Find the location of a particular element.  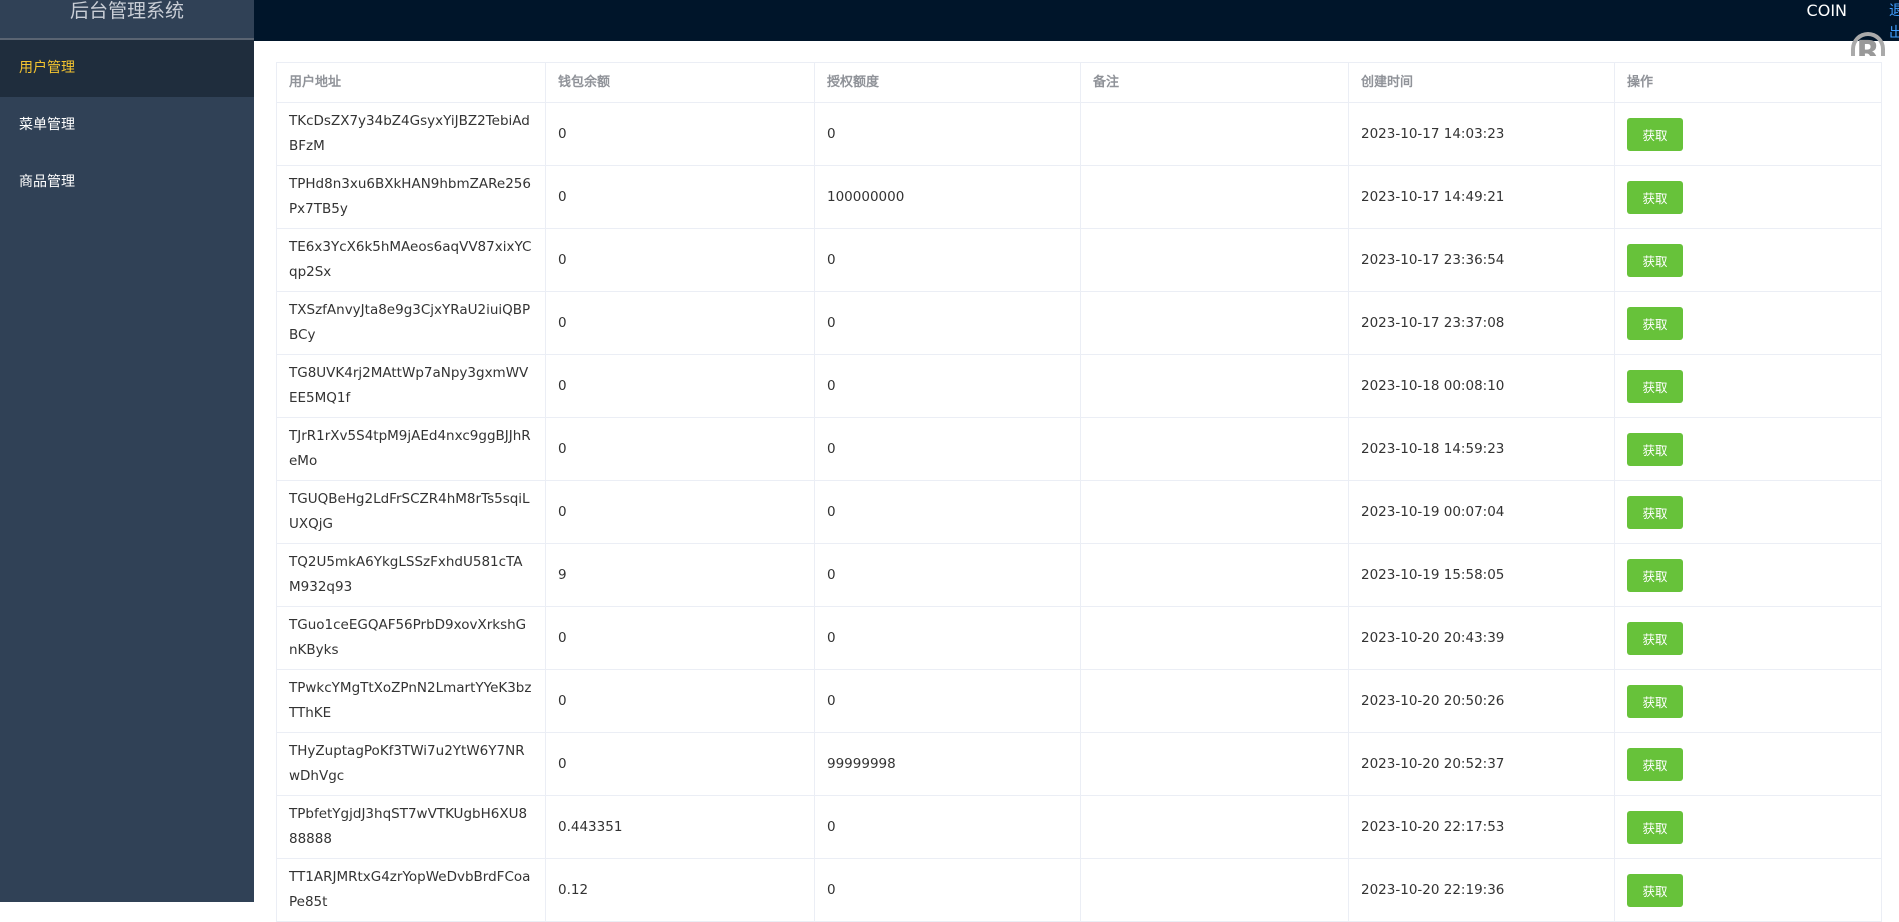

cell-created: 2023-10-19 15:58:05 is located at coordinates (1481, 575).